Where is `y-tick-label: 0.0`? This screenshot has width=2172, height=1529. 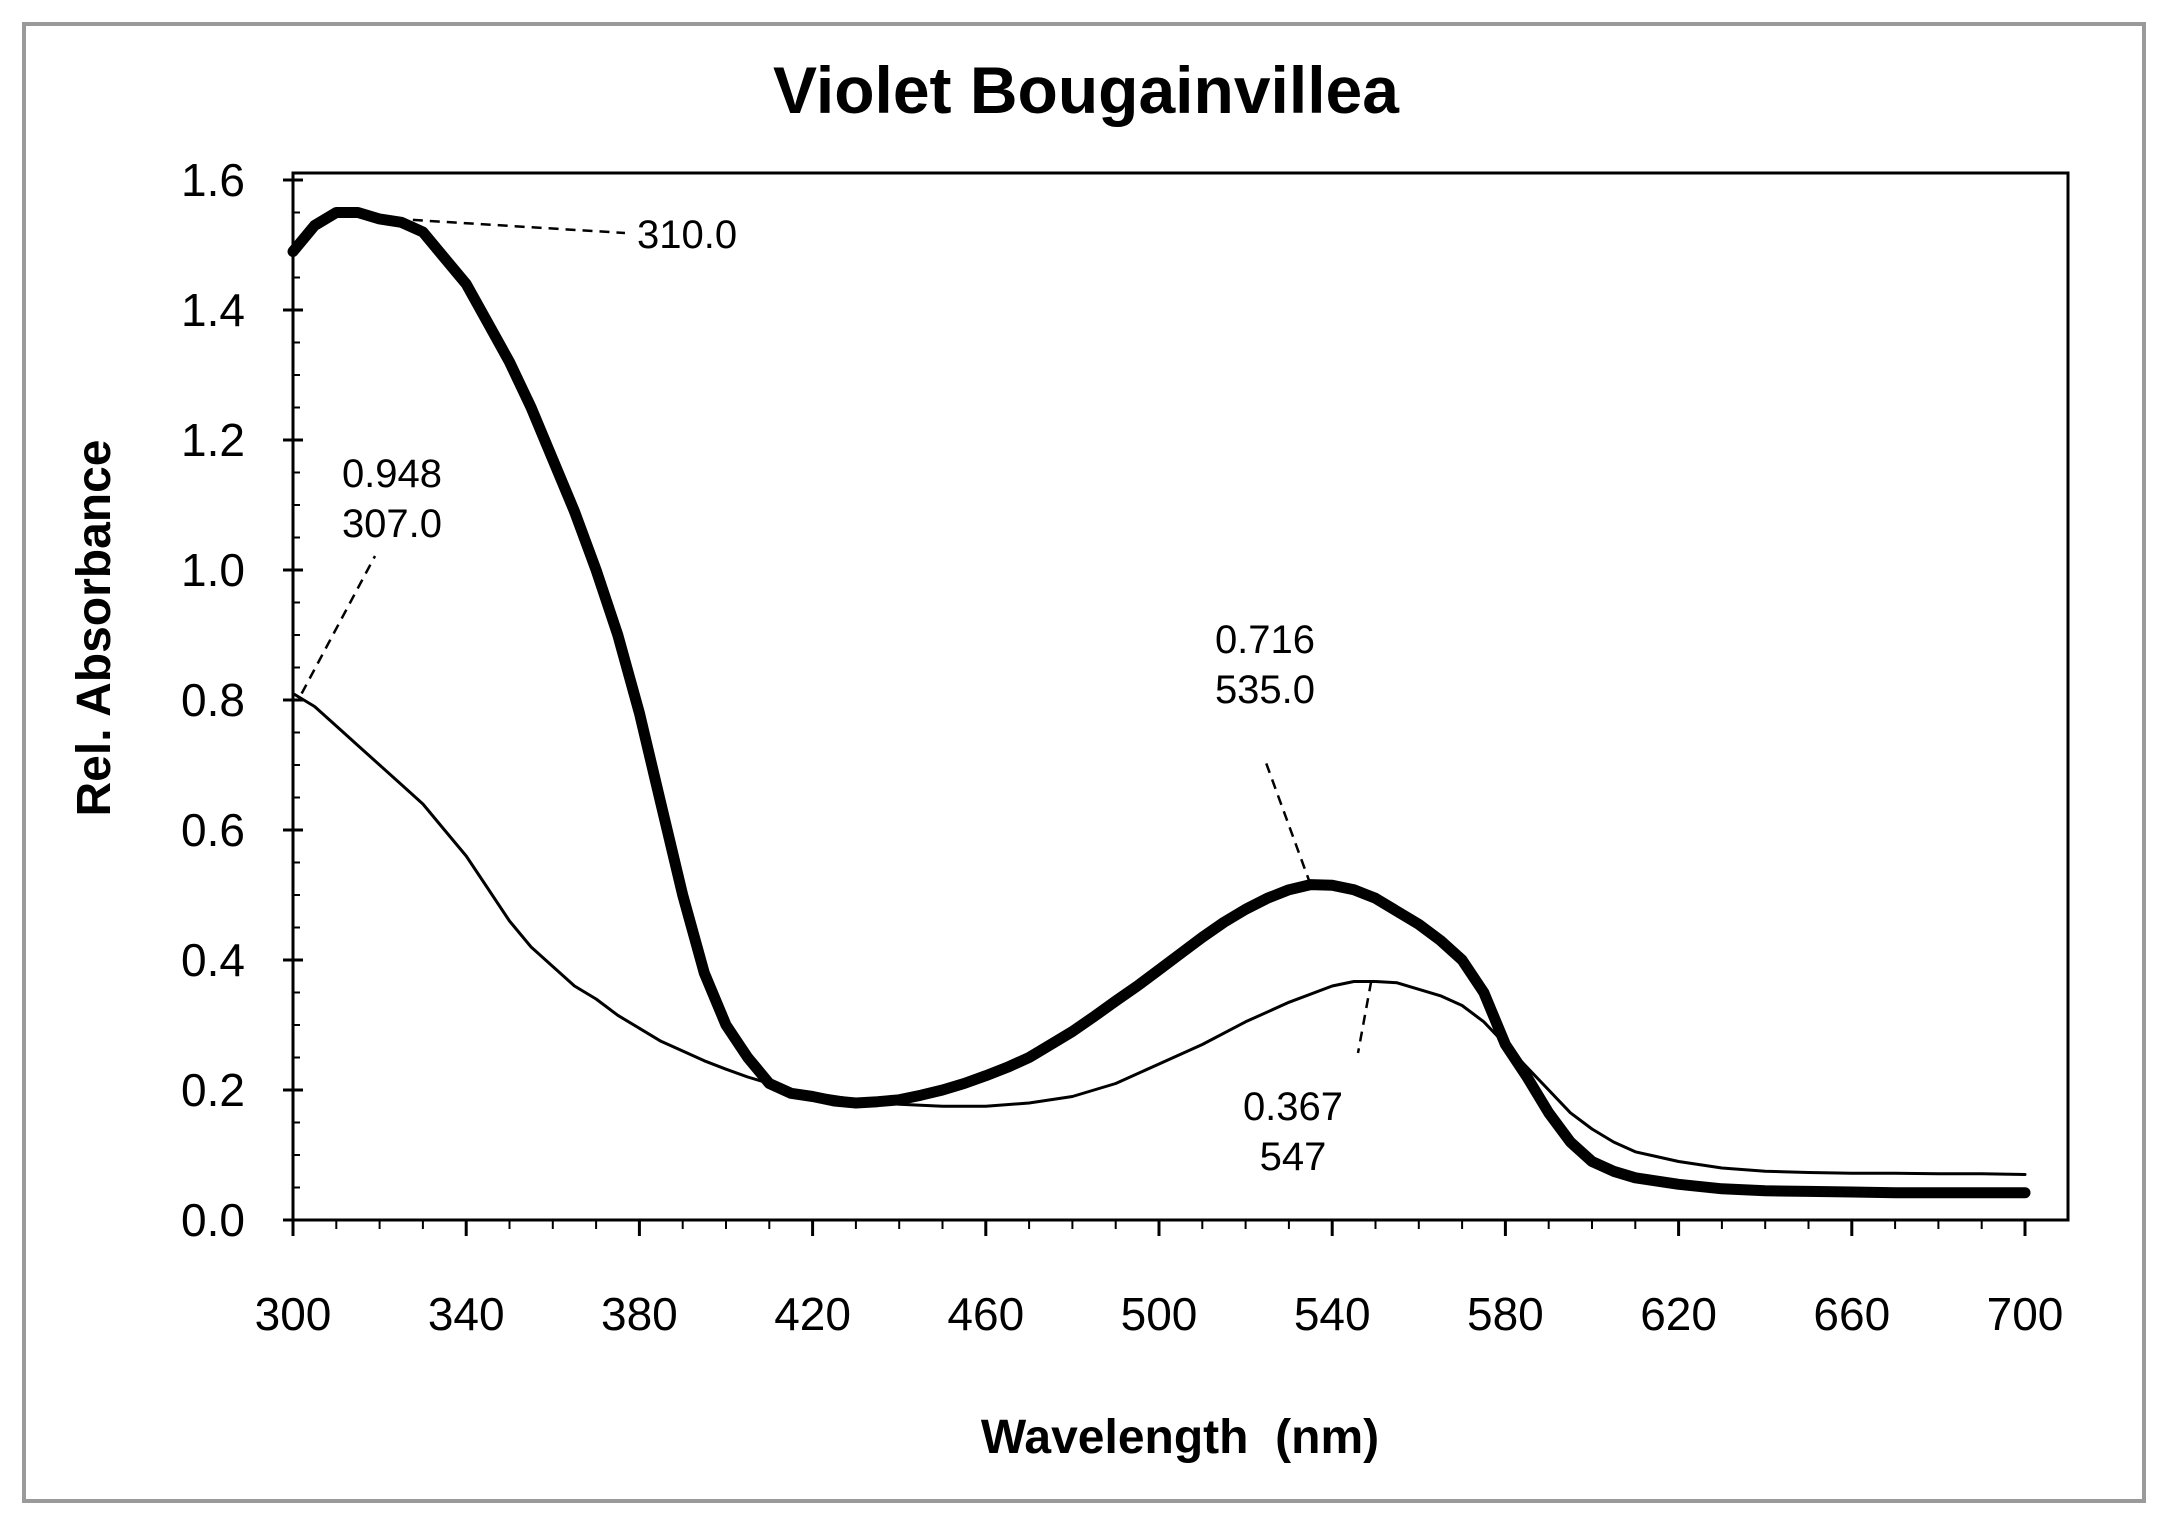 y-tick-label: 0.0 is located at coordinates (213, 1220).